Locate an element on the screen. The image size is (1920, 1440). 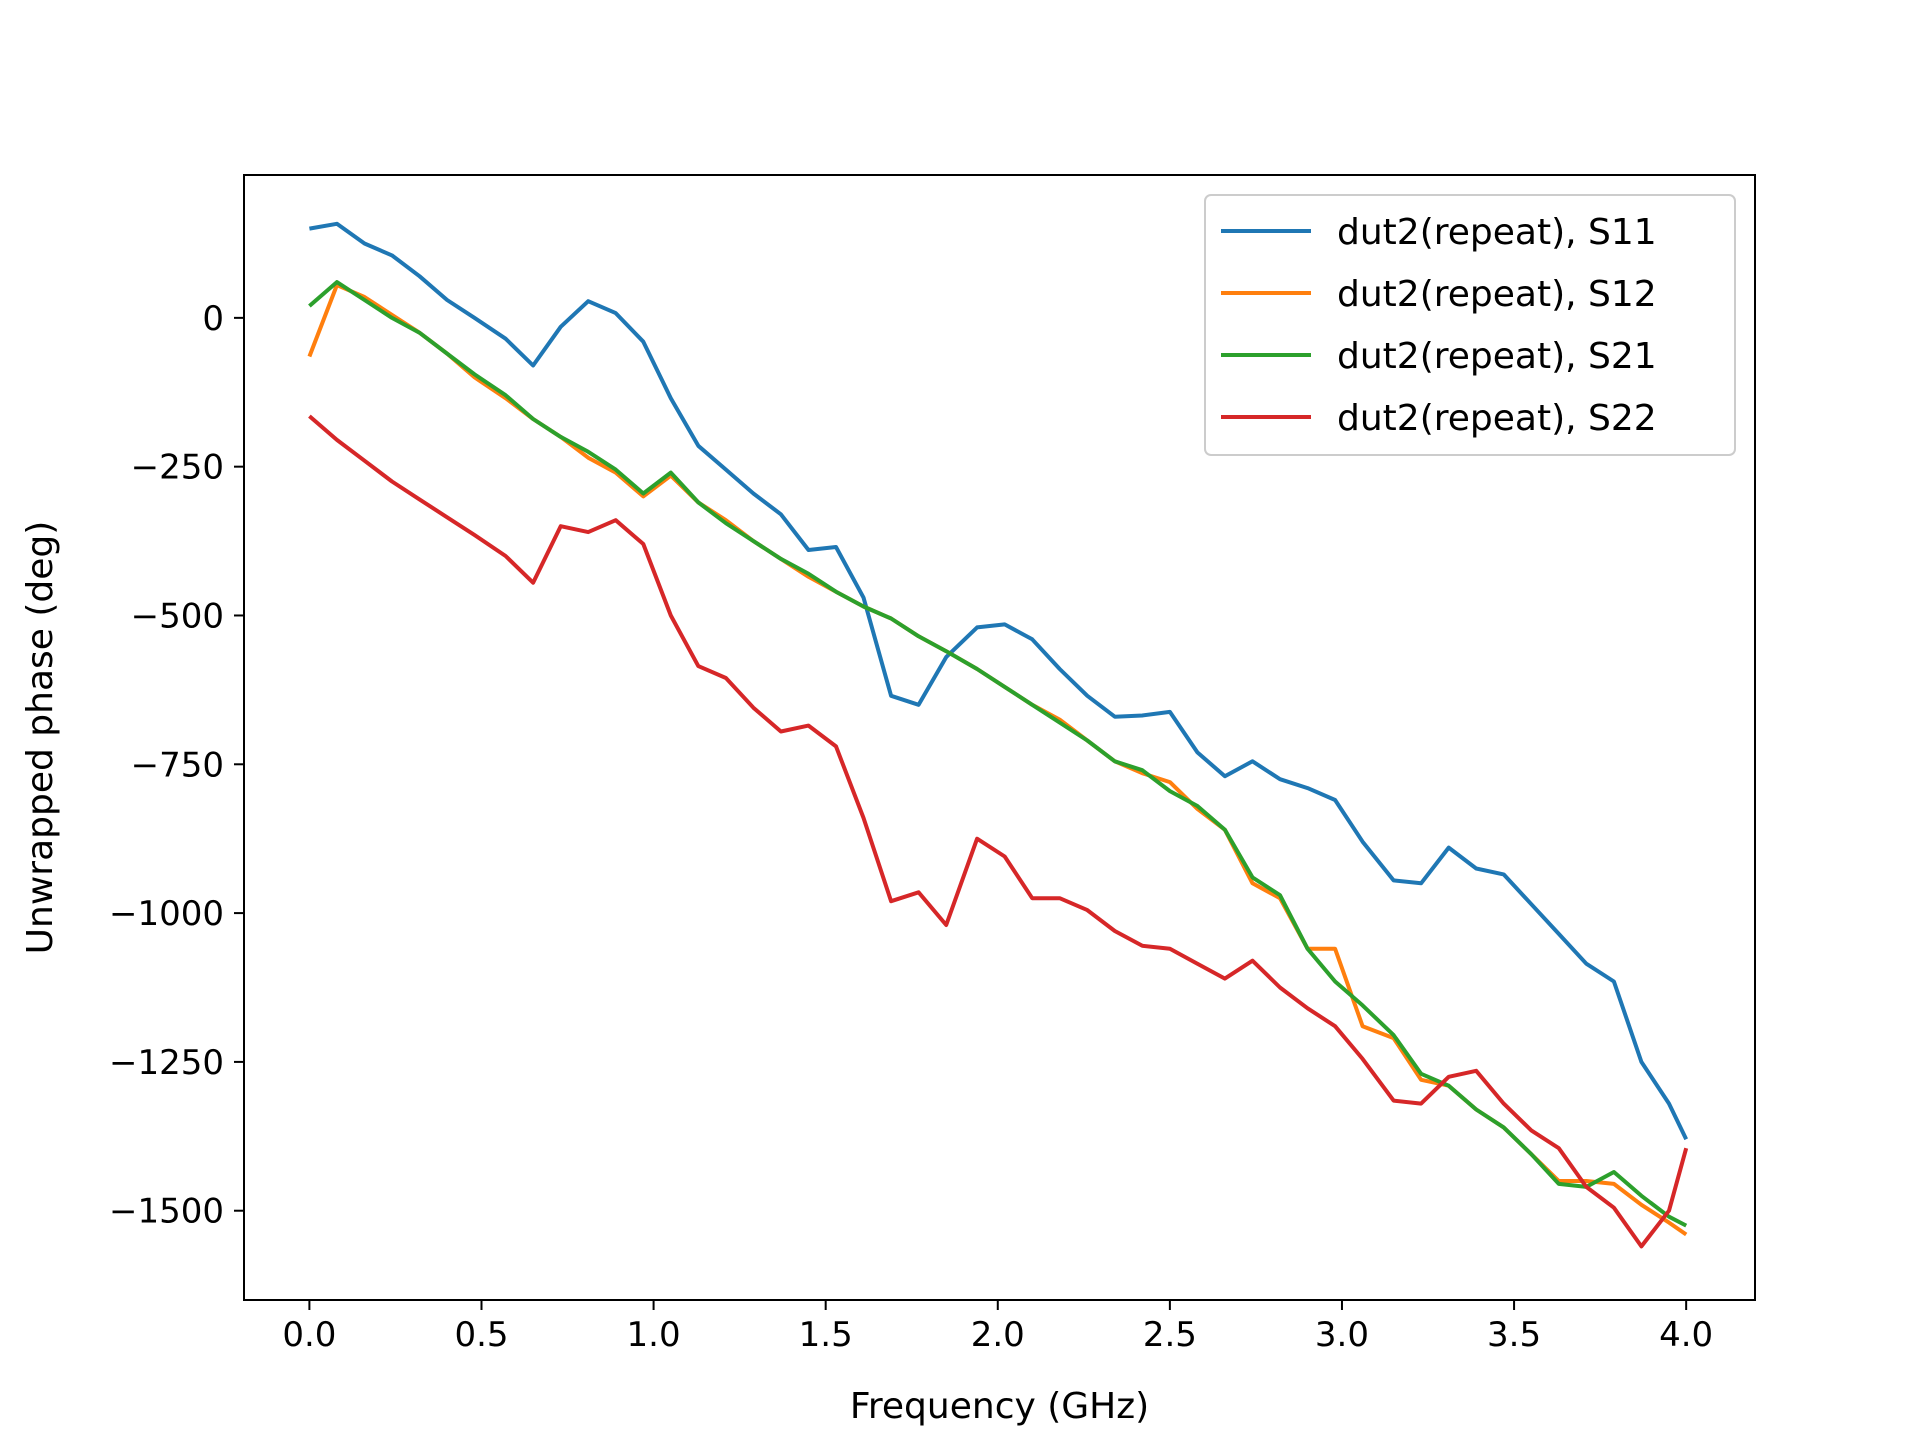
x-tick-label: 1.0 is located at coordinates (654, 1335).